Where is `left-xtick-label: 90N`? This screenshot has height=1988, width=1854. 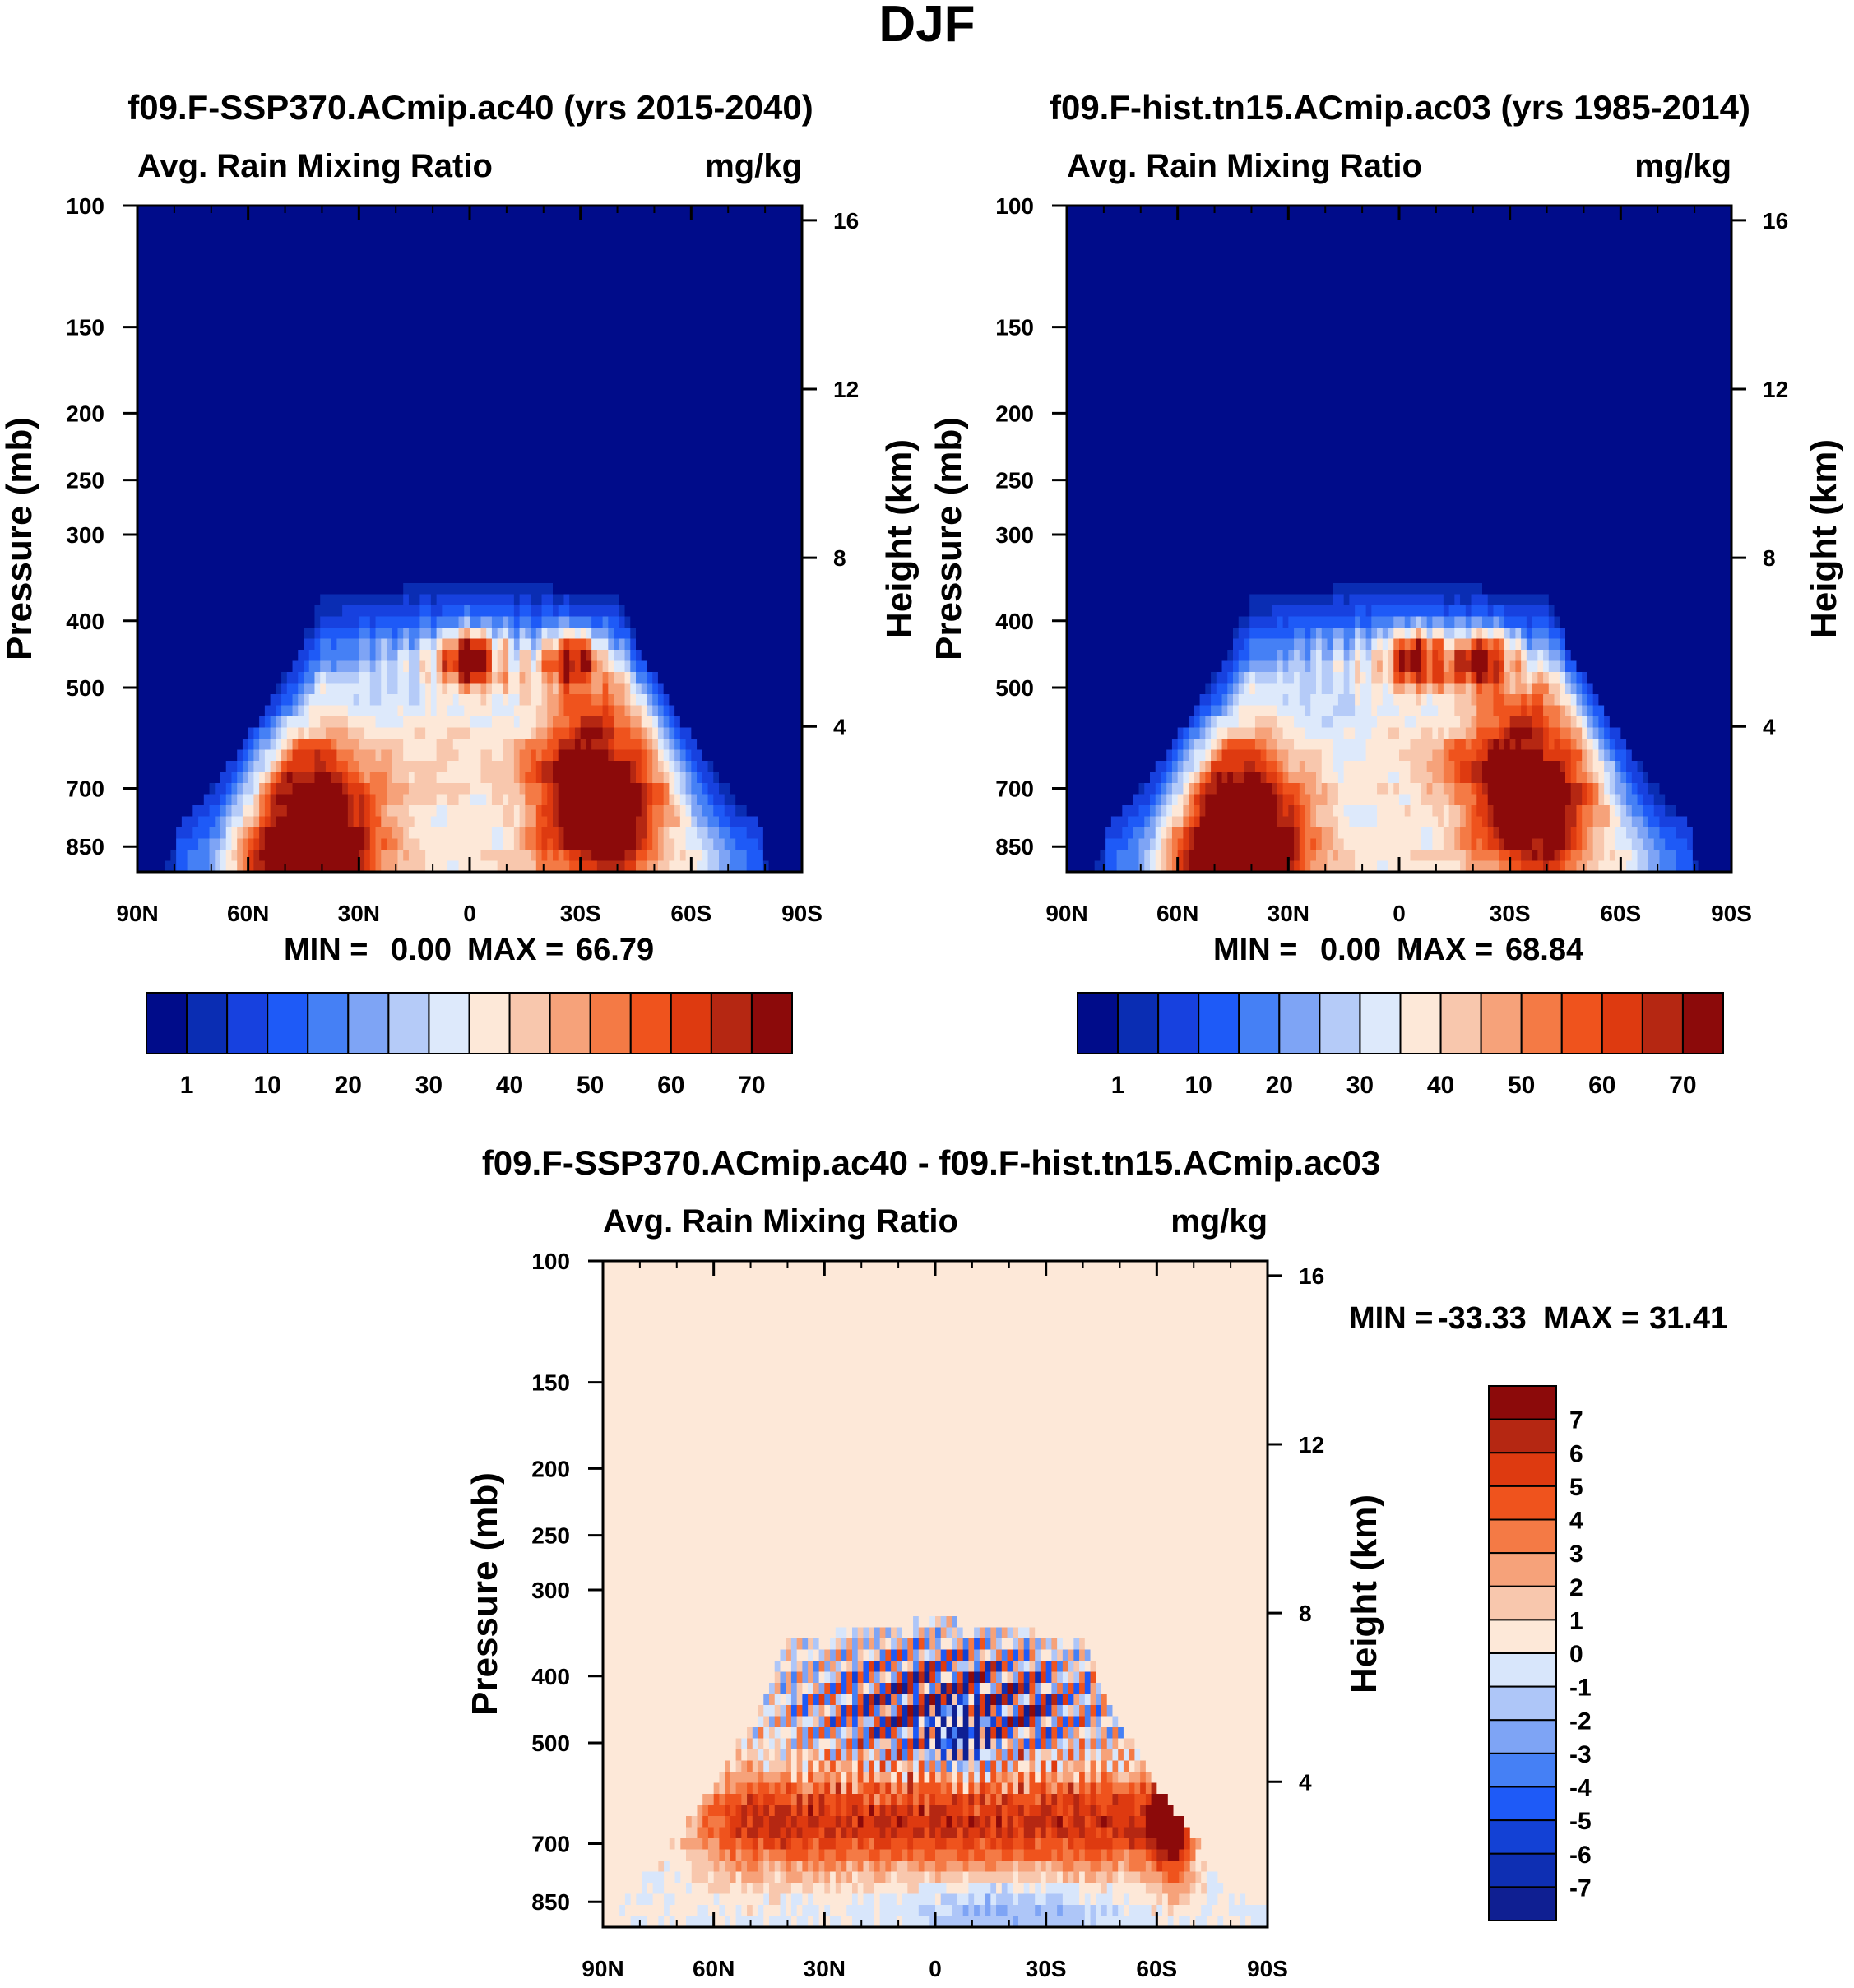 left-xtick-label: 90N is located at coordinates (137, 914).